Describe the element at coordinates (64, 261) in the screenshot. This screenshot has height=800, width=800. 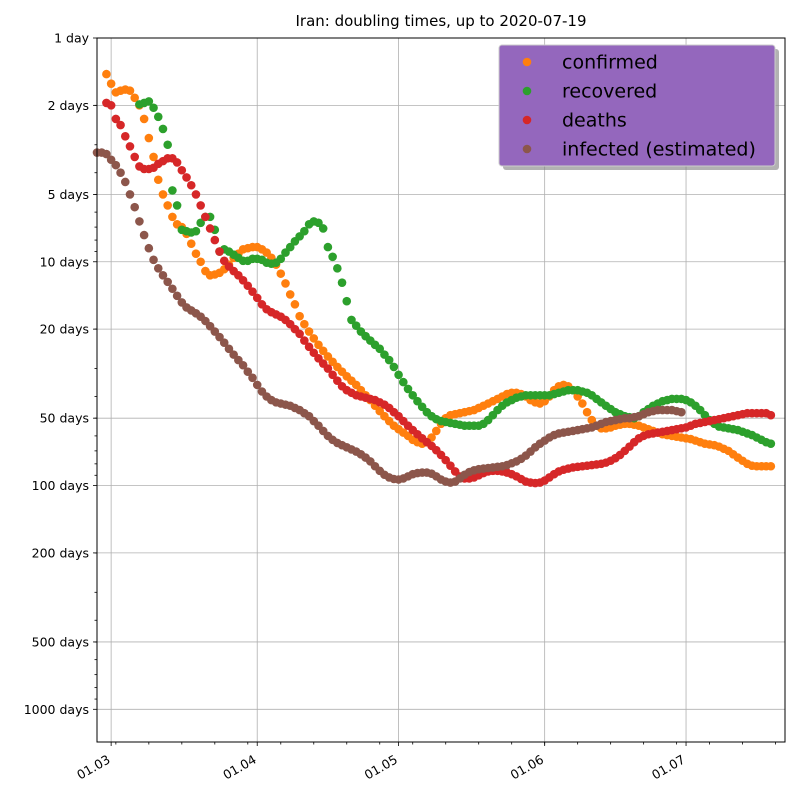
I see `y-tick-label: 10 days` at that location.